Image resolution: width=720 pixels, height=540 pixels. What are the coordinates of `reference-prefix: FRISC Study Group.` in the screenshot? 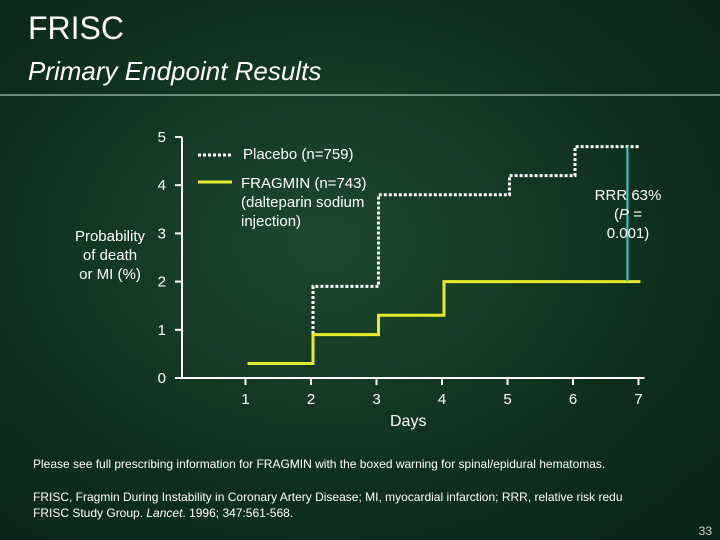 It's located at (90, 513).